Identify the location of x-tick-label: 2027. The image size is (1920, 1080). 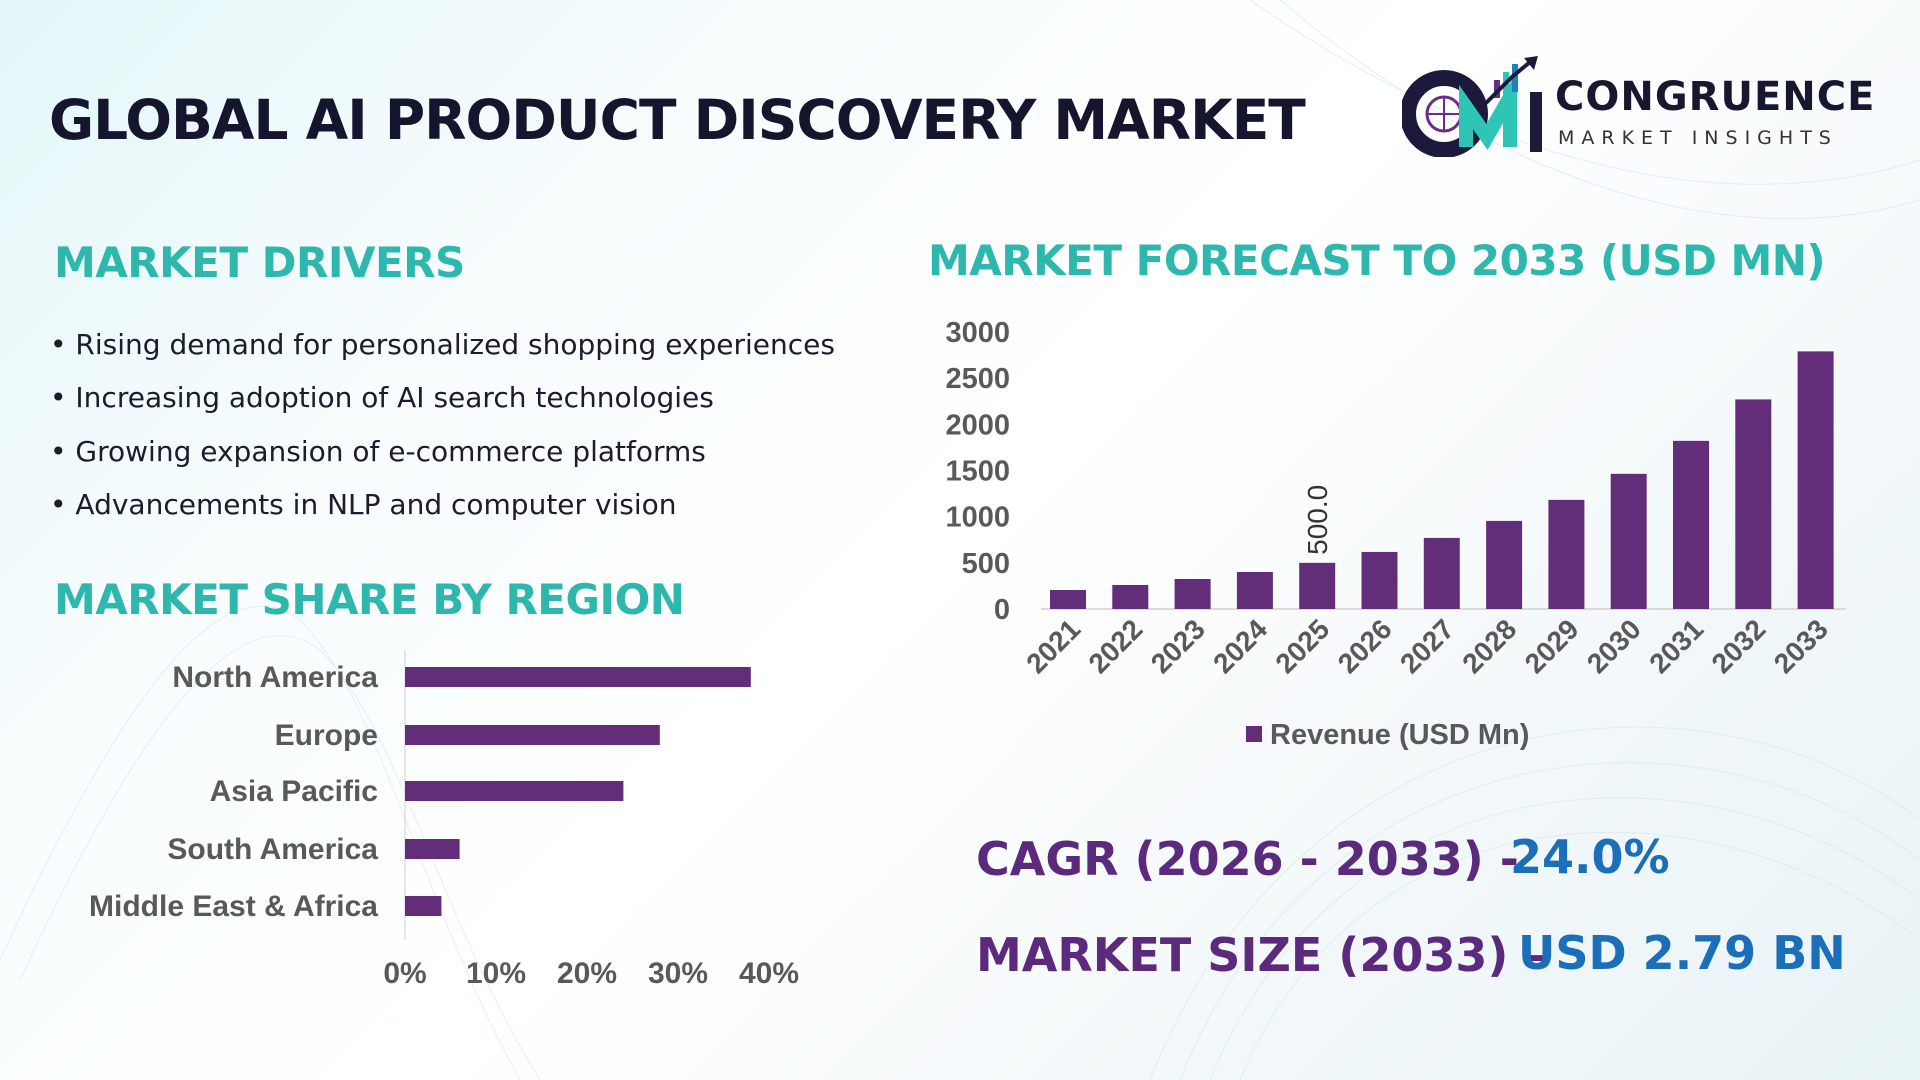
(1427, 646).